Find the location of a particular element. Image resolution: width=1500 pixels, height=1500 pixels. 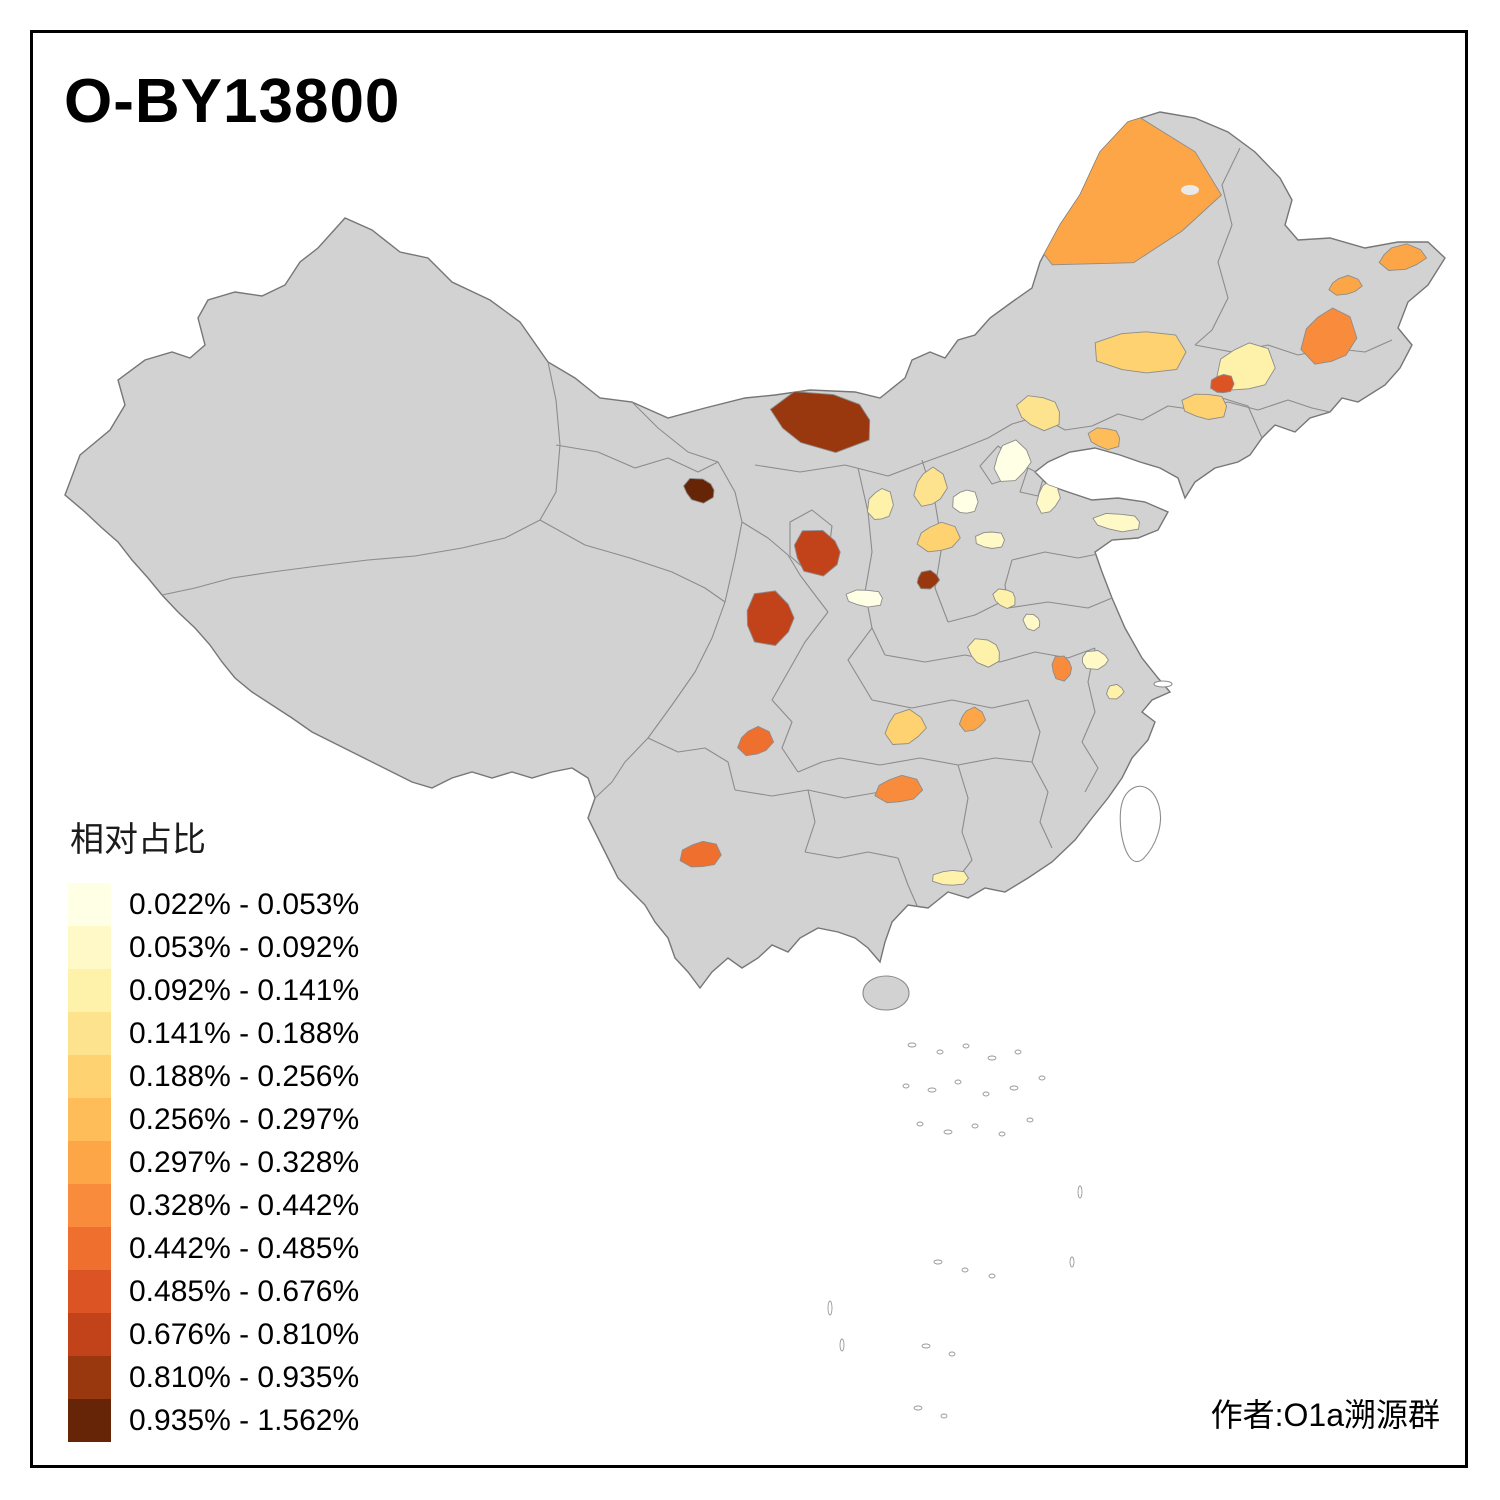

hainan-island is located at coordinates (886, 993).